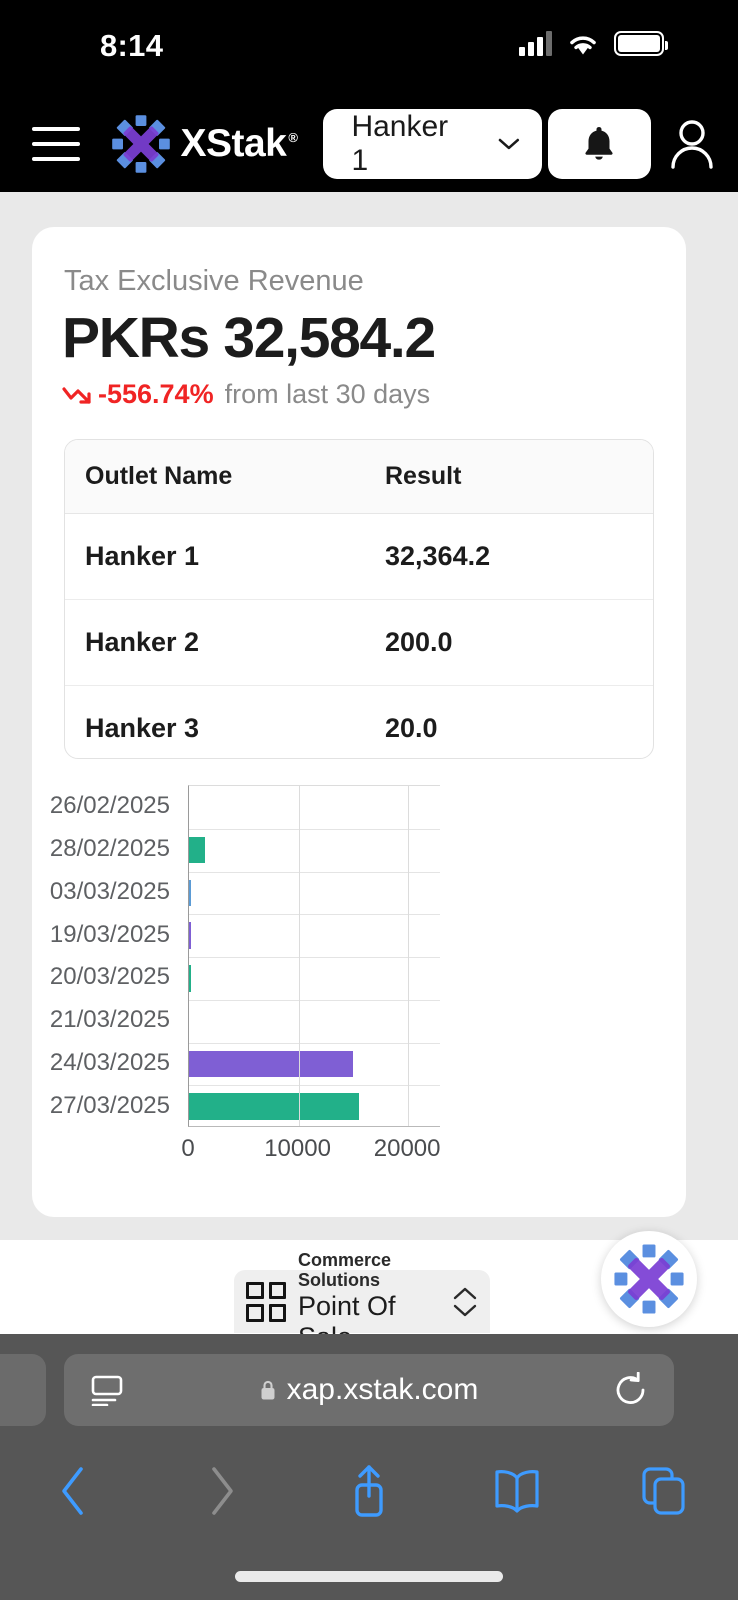  I want to click on cell-outlet: Hanker 2, so click(215, 642).